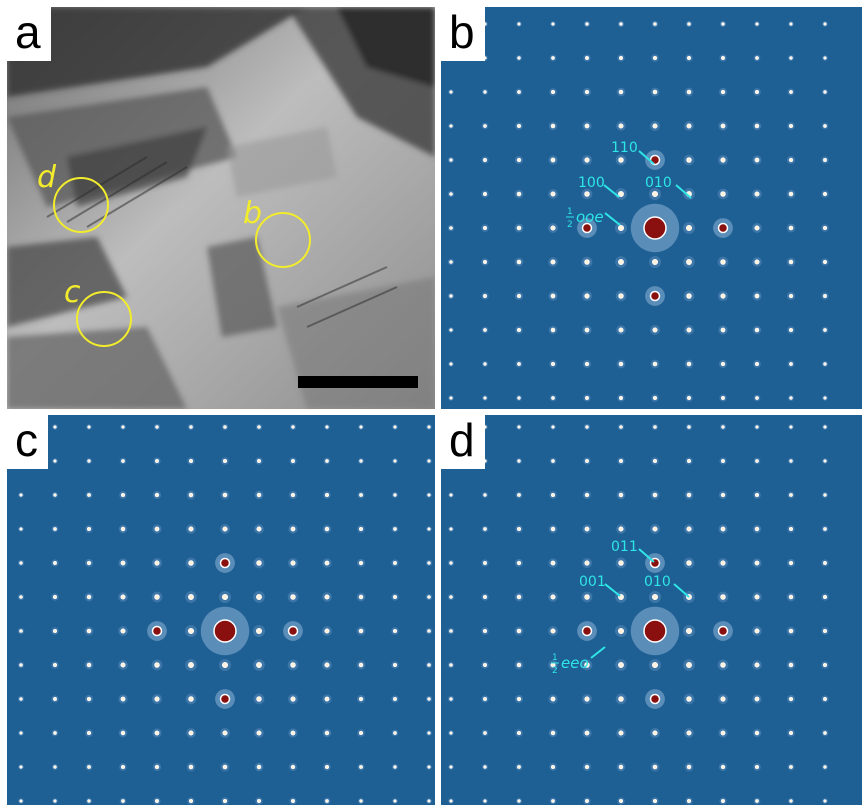  Describe the element at coordinates (47, 177) in the screenshot. I see `circle-label-d: d` at that location.